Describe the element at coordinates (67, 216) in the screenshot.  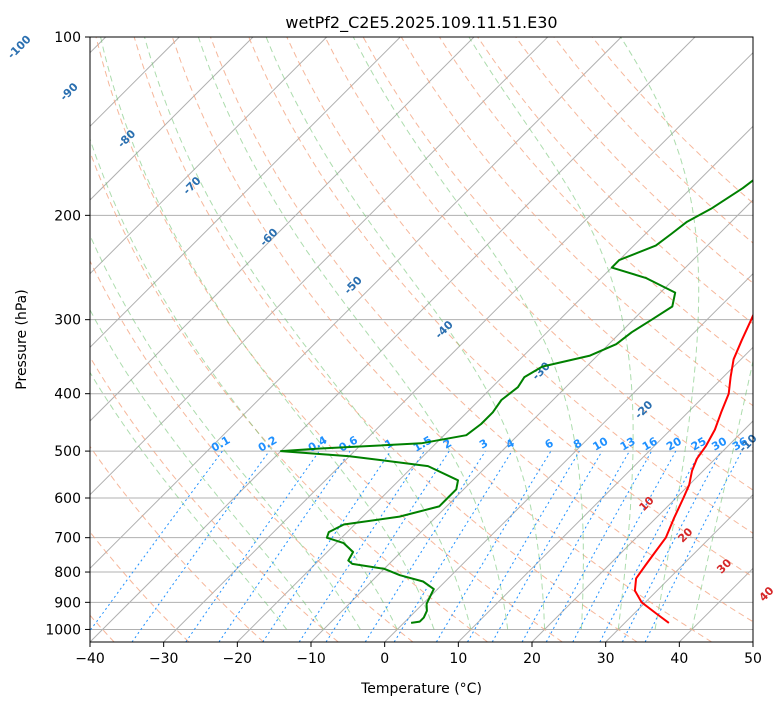
I see `y-tick-label: 200` at that location.